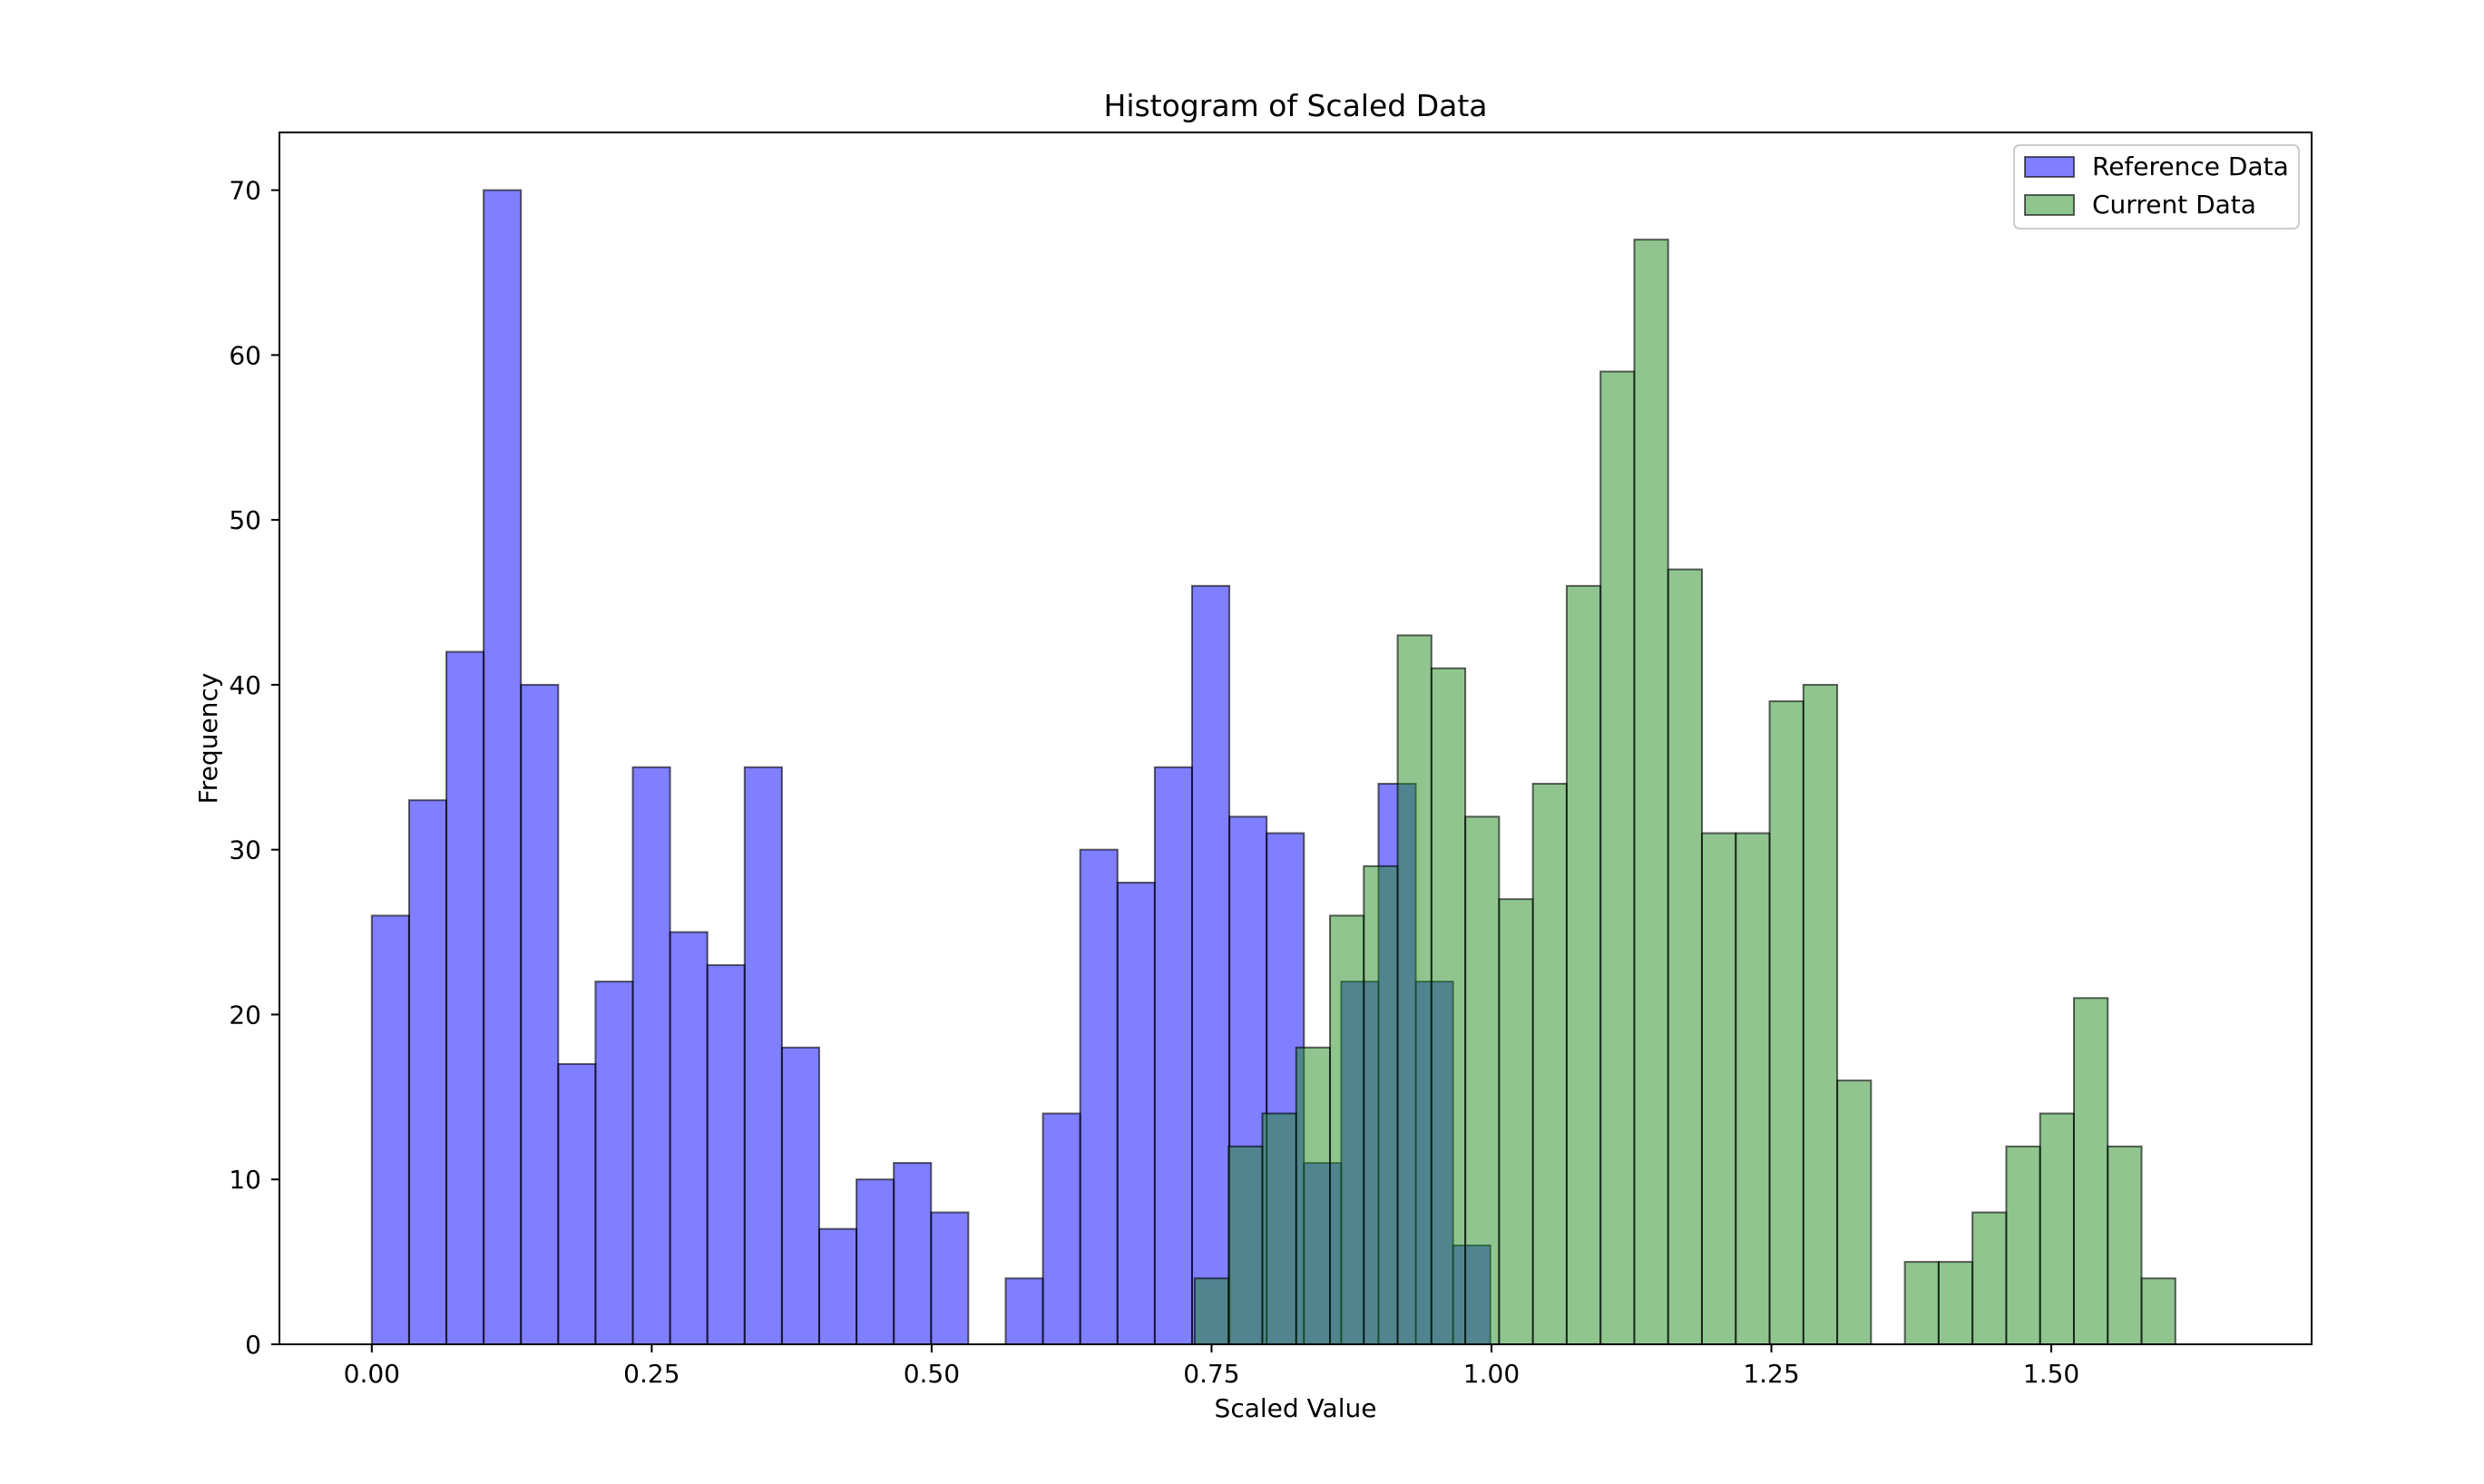  Describe the element at coordinates (245, 520) in the screenshot. I see `y-tick-label: 50` at that location.